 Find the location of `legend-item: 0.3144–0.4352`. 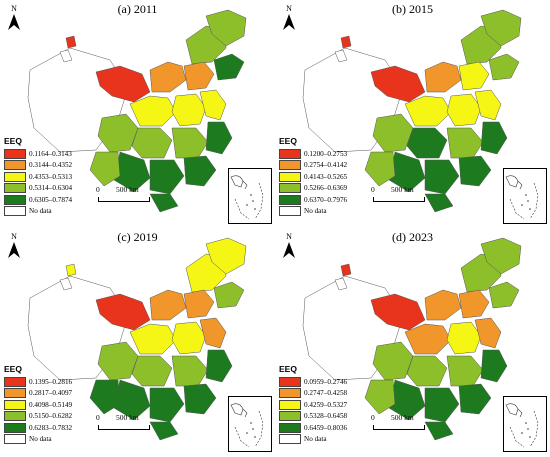

legend-item: 0.3144–0.4352 is located at coordinates (44, 166).